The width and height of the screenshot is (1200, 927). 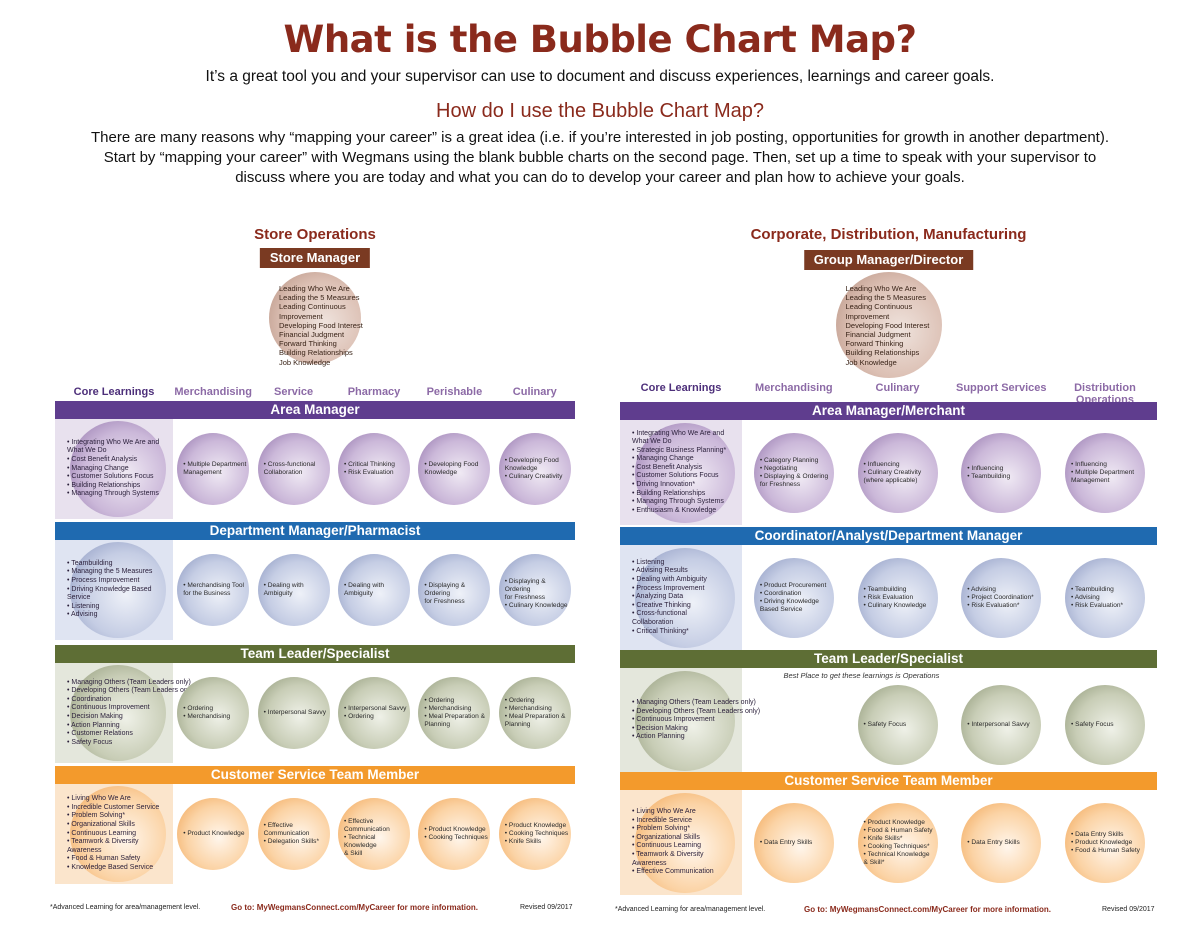 What do you see at coordinates (789, 601) in the screenshot?
I see `text-line: • Driving Knowledge` at bounding box center [789, 601].